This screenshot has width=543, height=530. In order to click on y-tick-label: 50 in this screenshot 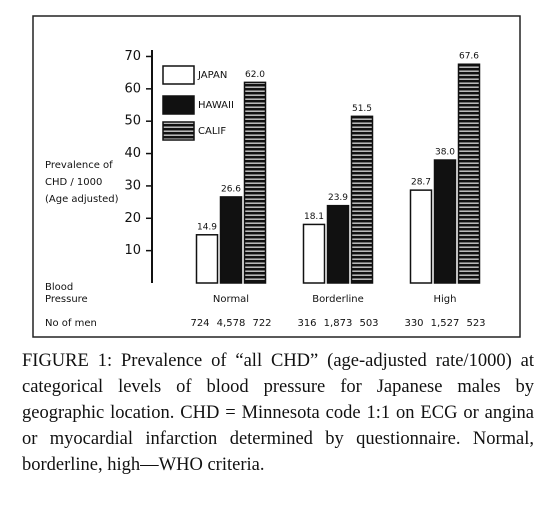, I will do `click(132, 121)`.